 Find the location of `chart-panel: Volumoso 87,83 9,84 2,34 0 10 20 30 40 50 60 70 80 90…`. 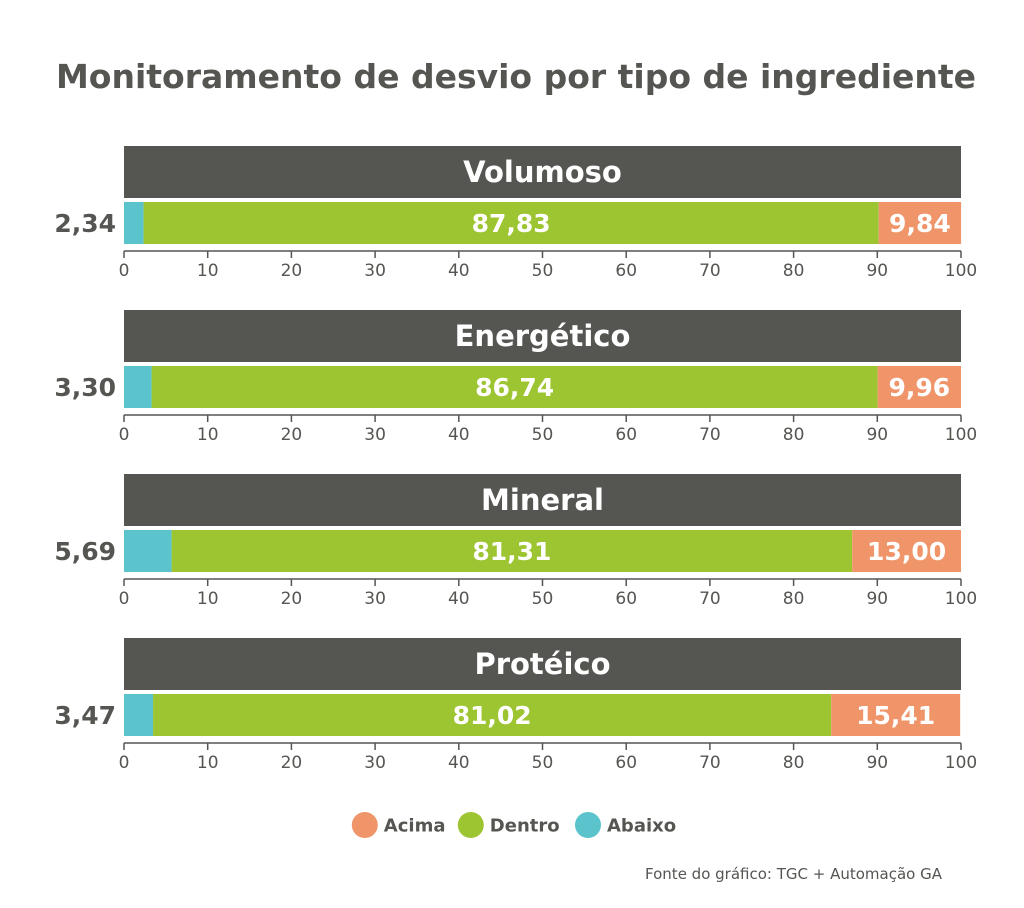

chart-panel: Volumoso 87,83 9,84 2,34 0 10 20 30 40 50 60 70 80 90… is located at coordinates (515, 213).